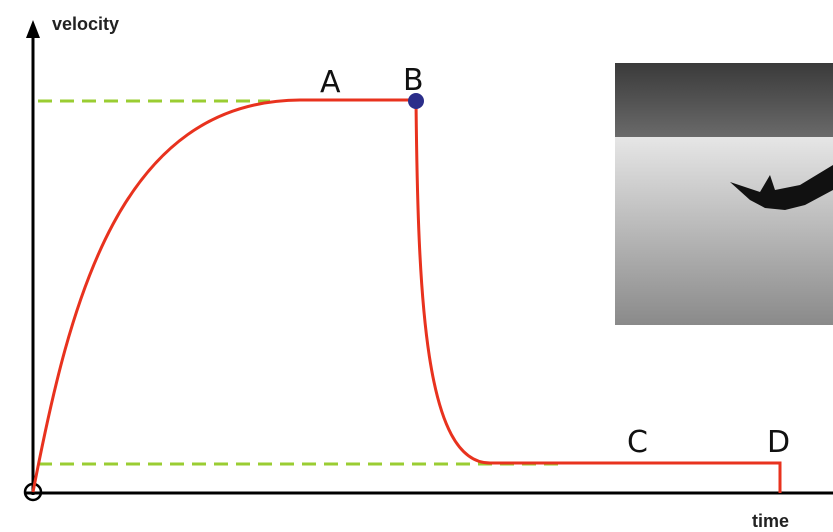 The width and height of the screenshot is (833, 532). Describe the element at coordinates (330, 82) in the screenshot. I see `point-label: A` at that location.